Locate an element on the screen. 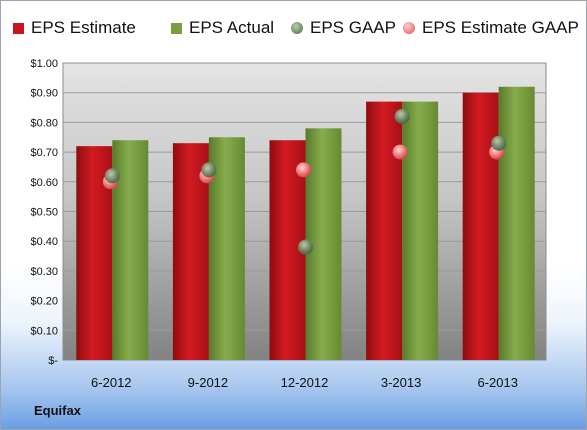 Image resolution: width=587 pixels, height=430 pixels. x-tick-label: 9-2012 is located at coordinates (208, 382).